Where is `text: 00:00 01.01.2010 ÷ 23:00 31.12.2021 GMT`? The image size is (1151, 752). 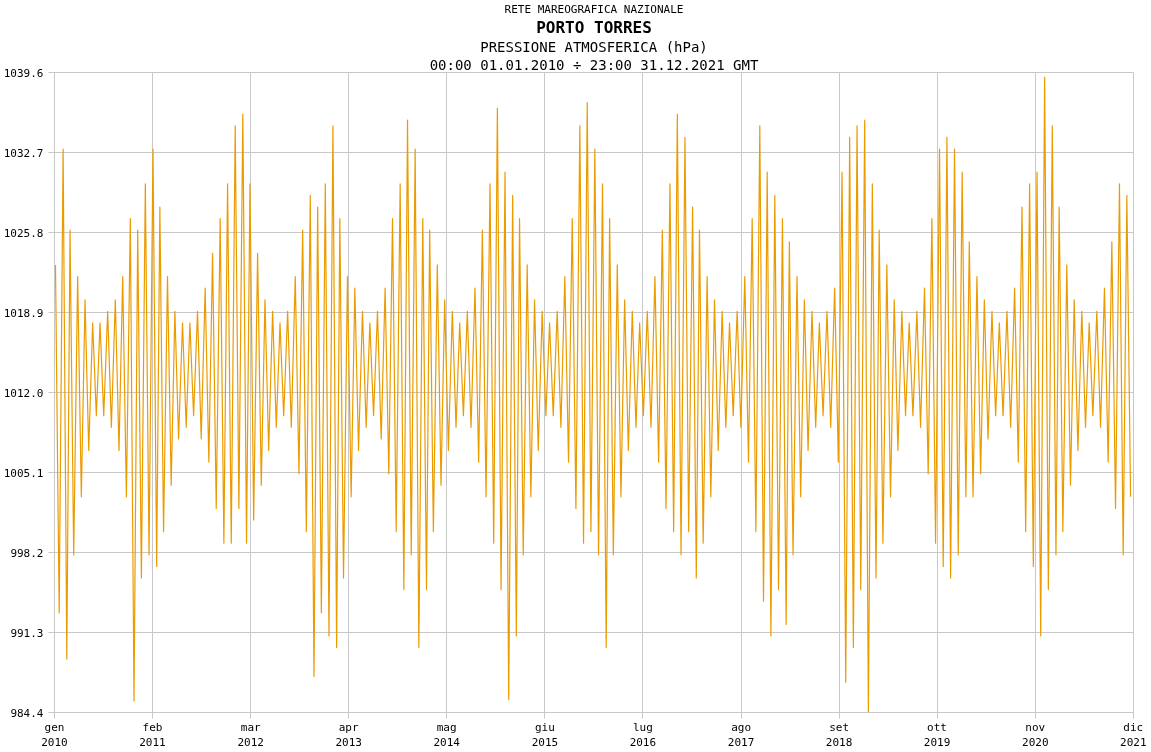
text: 00:00 01.01.2010 ÷ 23:00 31.12.2021 GMT is located at coordinates (594, 64).